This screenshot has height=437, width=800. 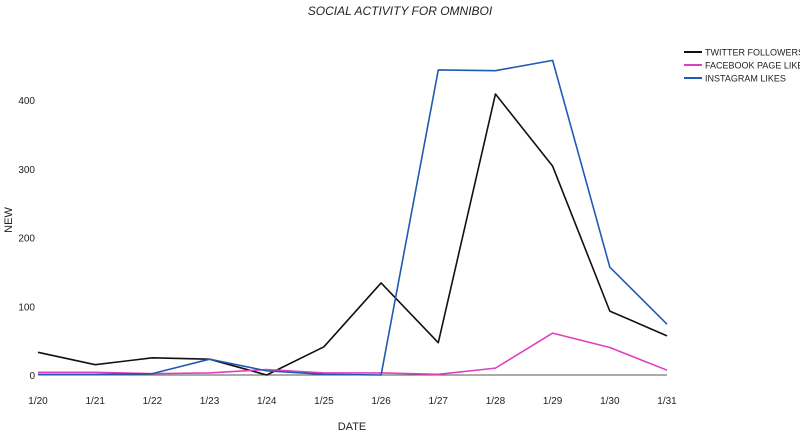 I want to click on legend-label: FACEBOOK PAGE LIKES, so click(x=752, y=66).